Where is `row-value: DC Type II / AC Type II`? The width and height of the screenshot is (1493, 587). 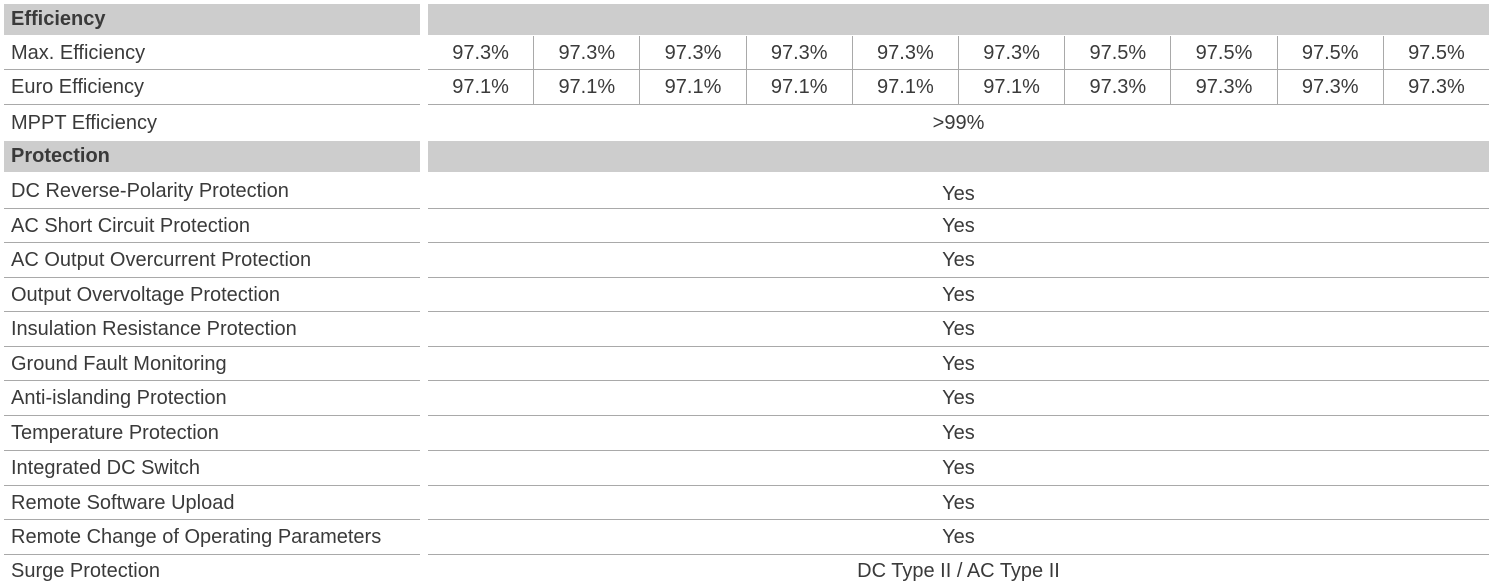
row-value: DC Type II / AC Type II is located at coordinates (958, 571).